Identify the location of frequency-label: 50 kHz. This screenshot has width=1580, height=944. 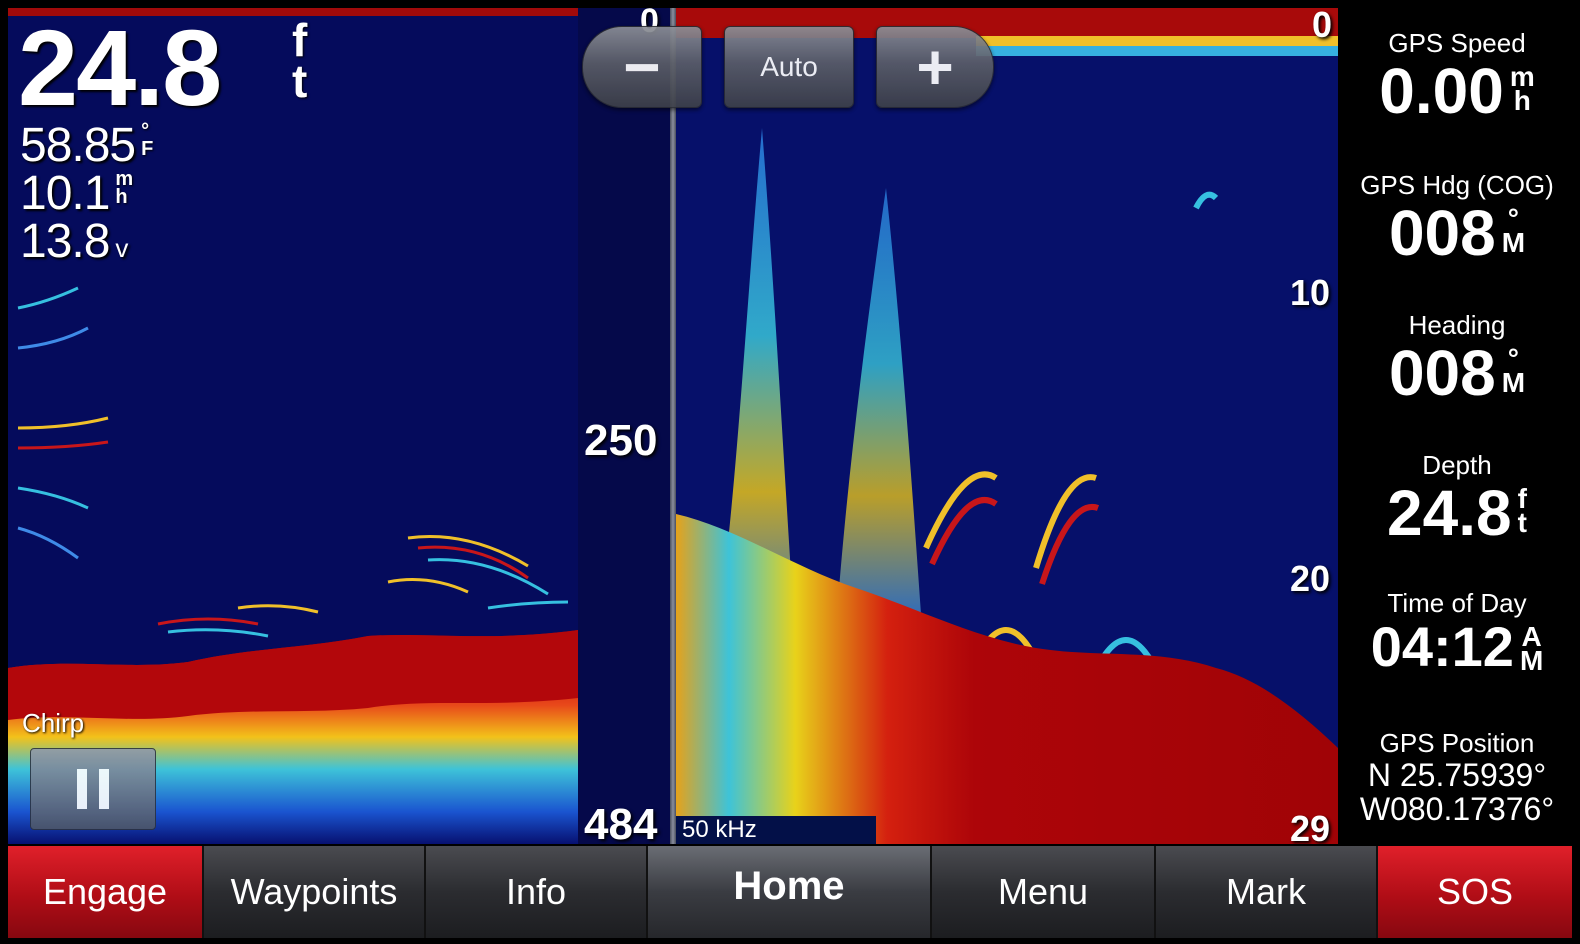
(776, 830).